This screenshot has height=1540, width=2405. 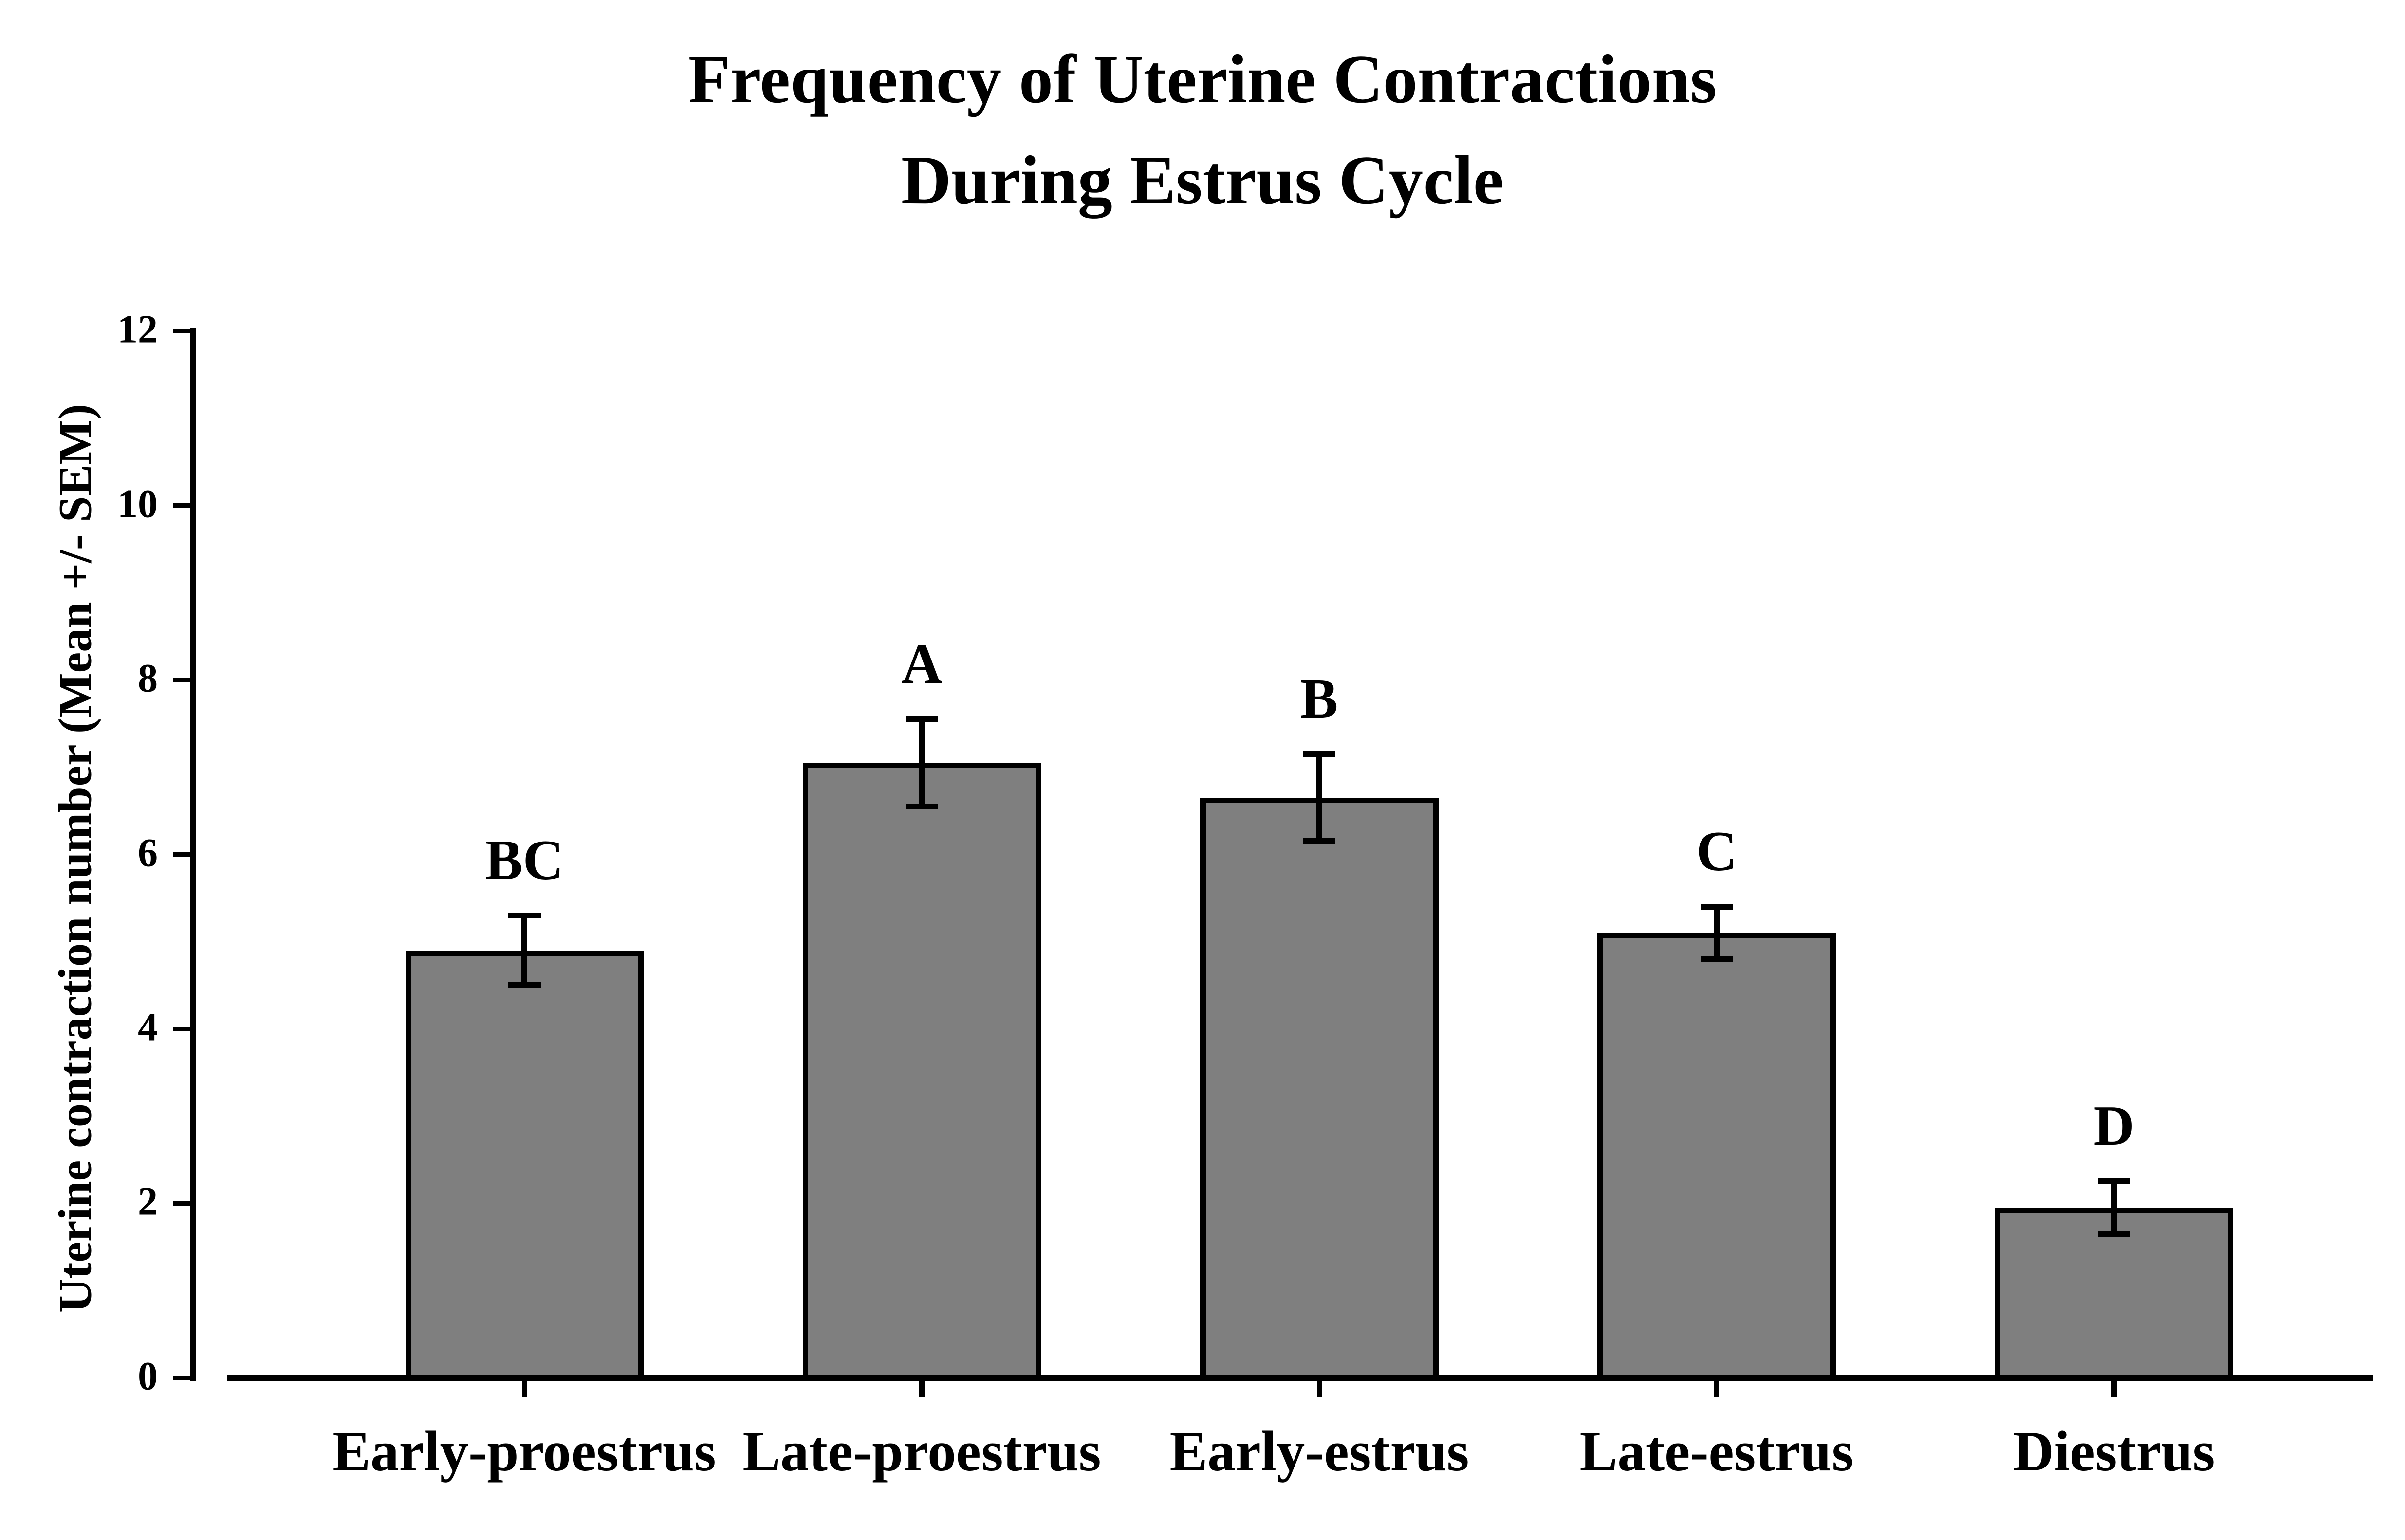 I want to click on x-tick-diestrus, so click(x=2114, y=1389).